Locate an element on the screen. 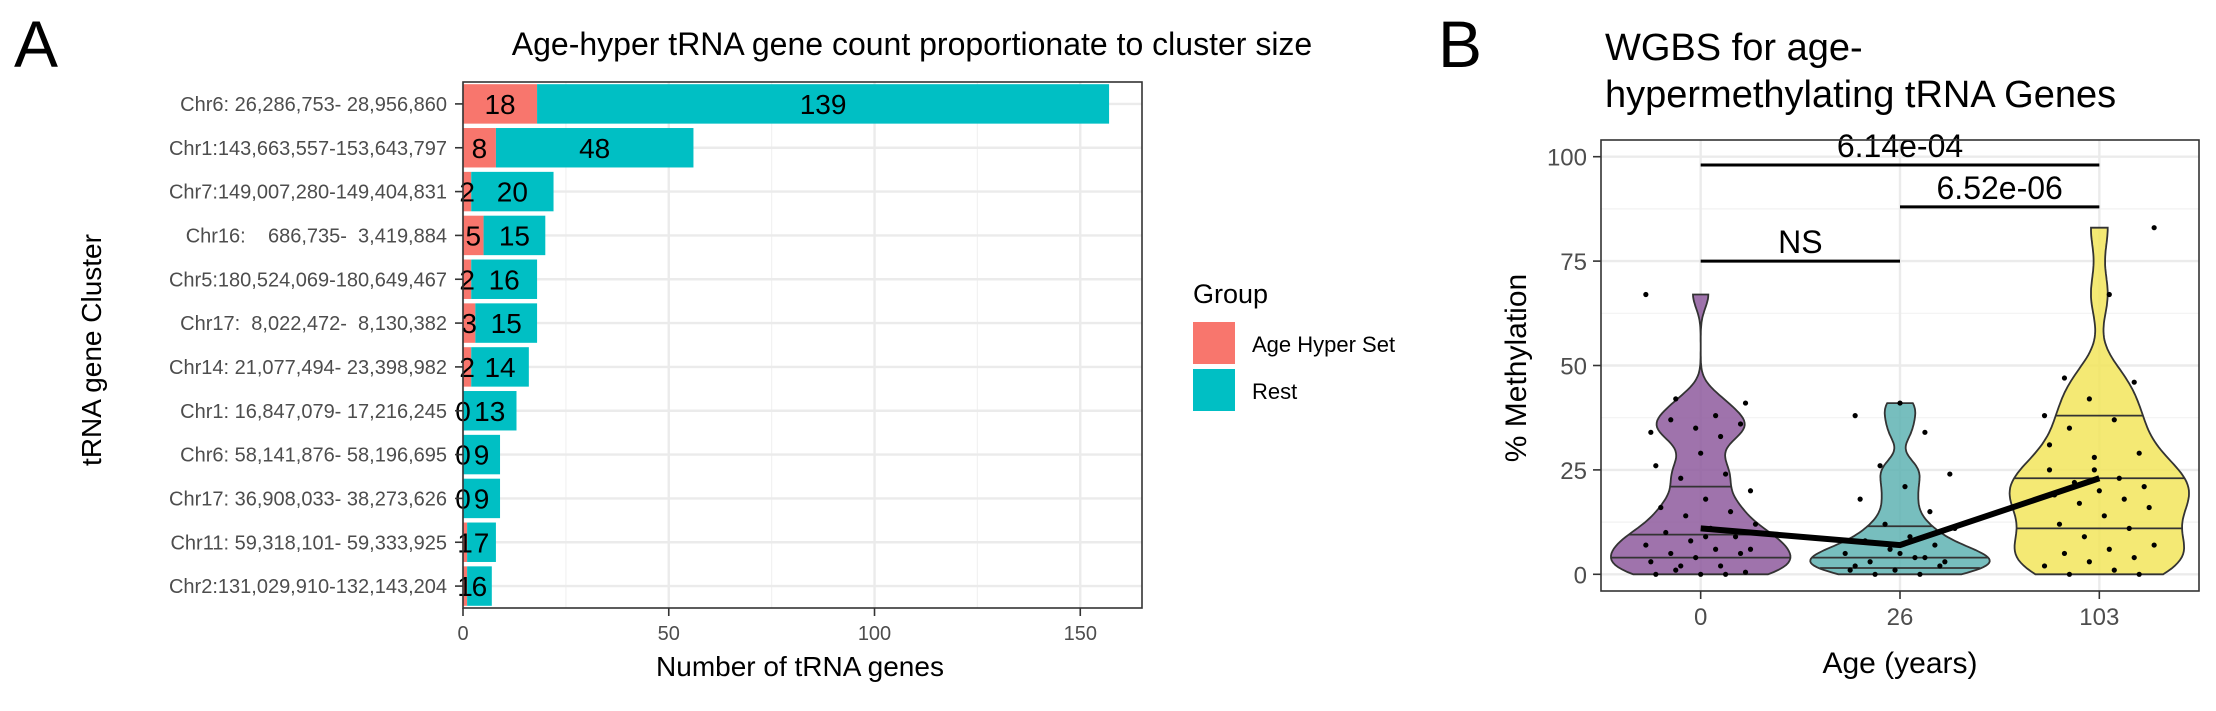 This screenshot has width=2216, height=711. legend-key-age-hyper is located at coordinates (1214, 343).